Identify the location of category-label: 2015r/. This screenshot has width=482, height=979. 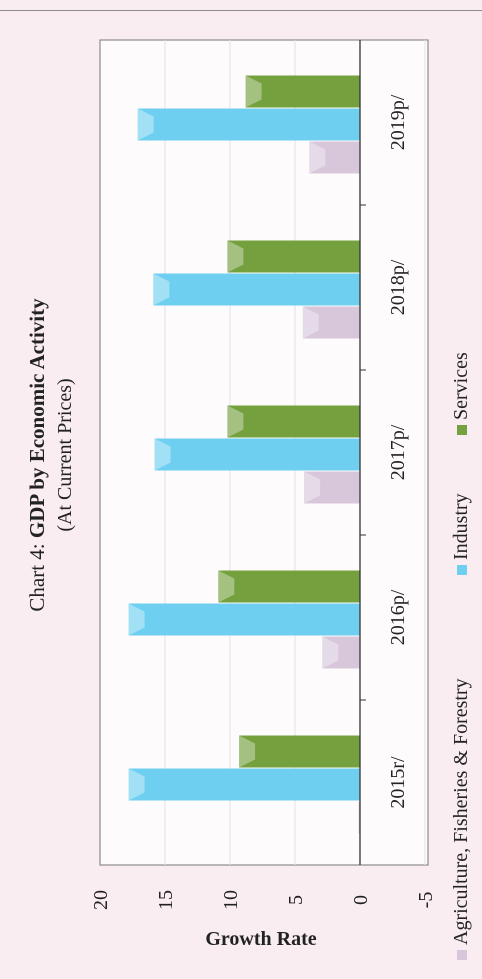
(398, 782).